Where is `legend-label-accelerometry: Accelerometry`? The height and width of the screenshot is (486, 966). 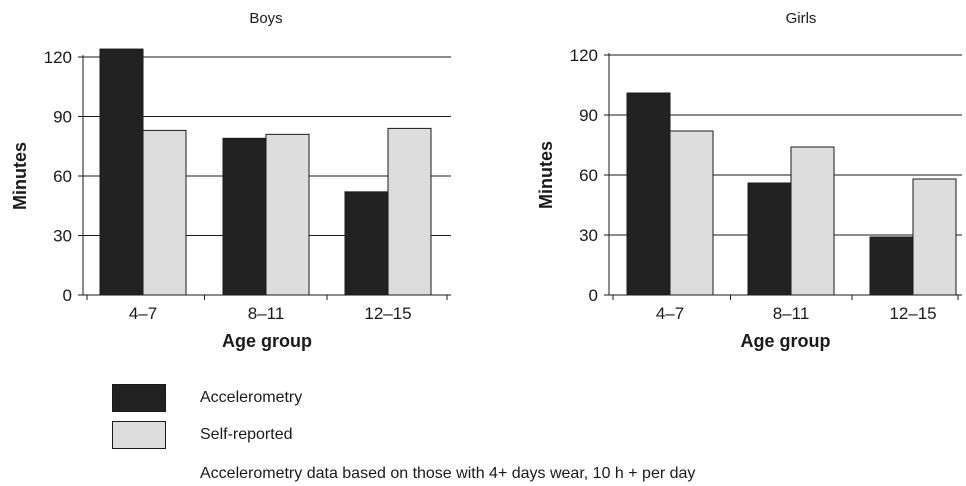 legend-label-accelerometry: Accelerometry is located at coordinates (251, 397).